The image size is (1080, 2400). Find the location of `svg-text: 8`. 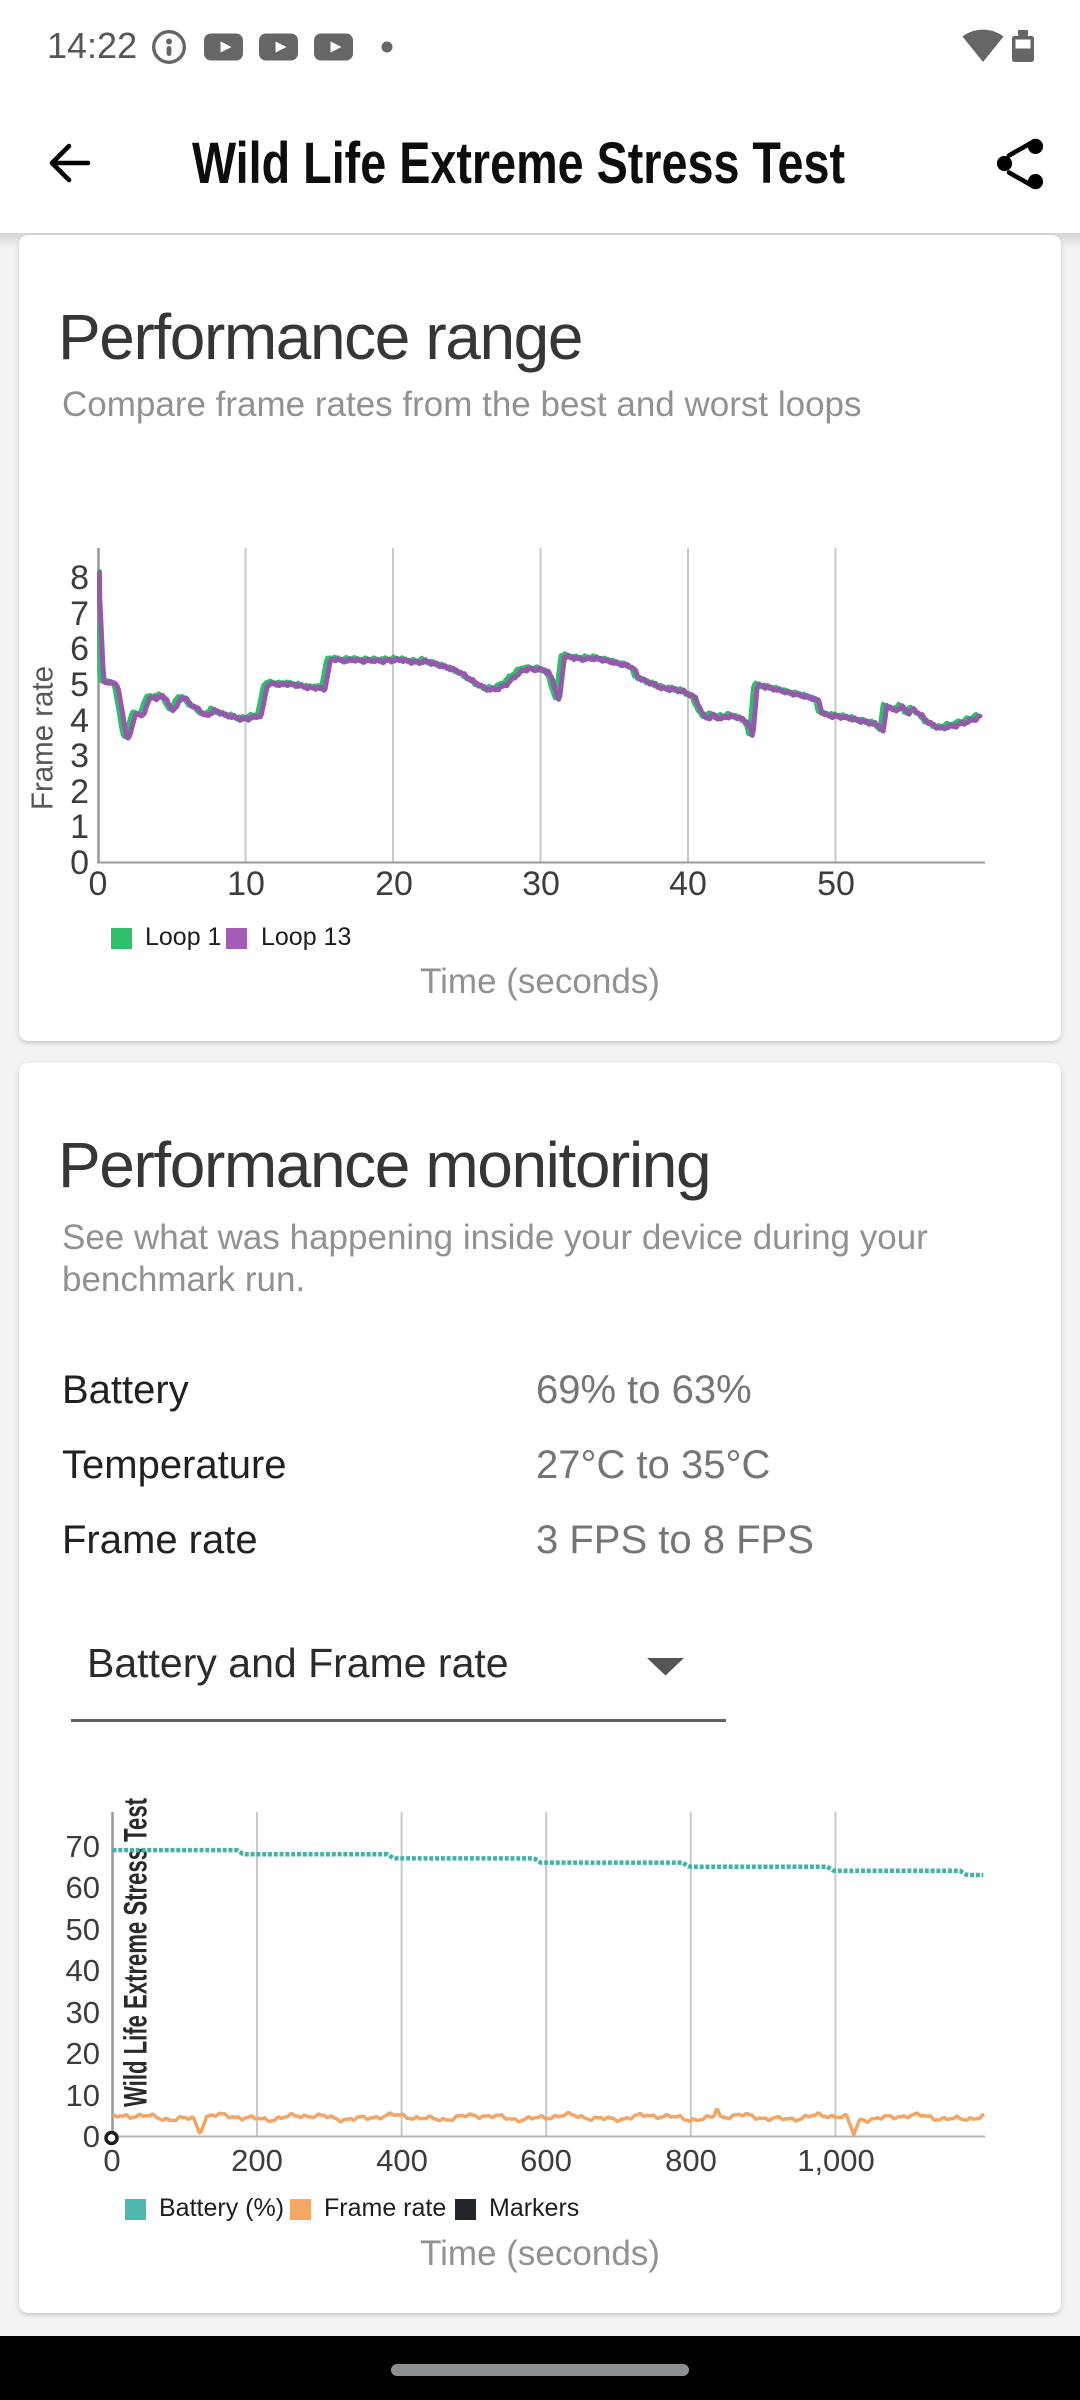

svg-text: 8 is located at coordinates (79, 578).